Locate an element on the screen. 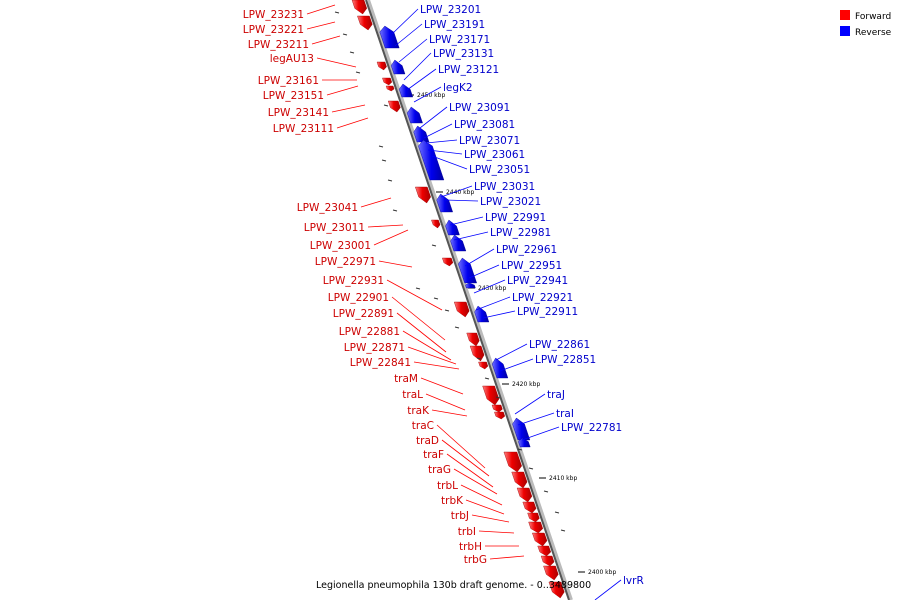 The height and width of the screenshot is (600, 900). legend-forward-swatch is located at coordinates (845, 15).